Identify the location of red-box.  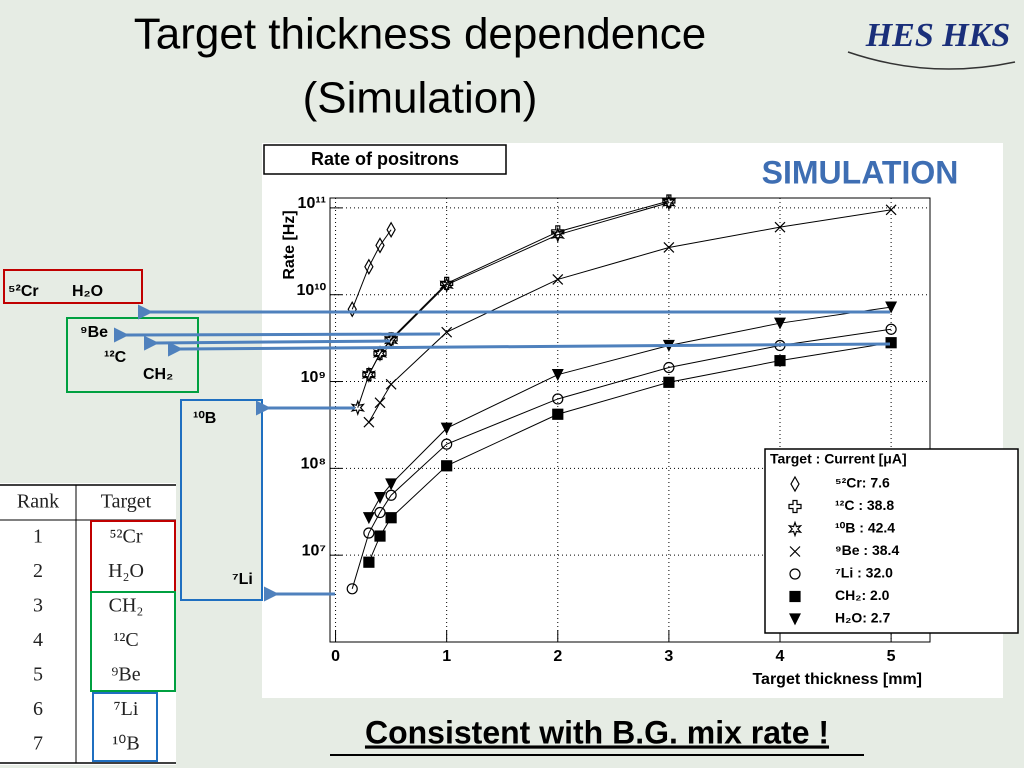
(73, 286).